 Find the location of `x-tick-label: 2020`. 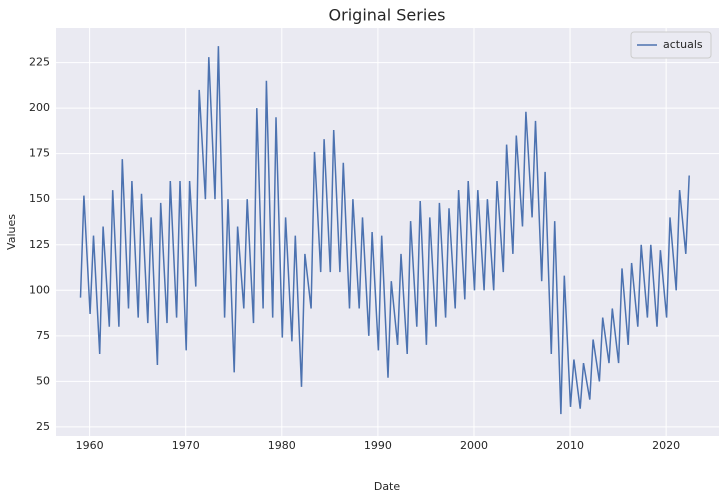

x-tick-label: 2020 is located at coordinates (666, 445).